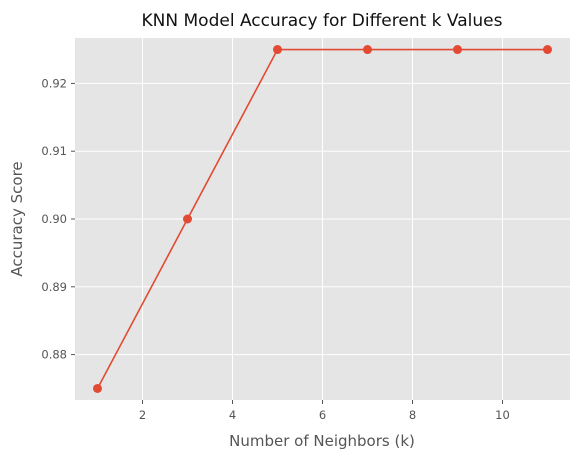 The width and height of the screenshot is (580, 460). I want to click on y-tick-label: 0.91, so click(54, 151).